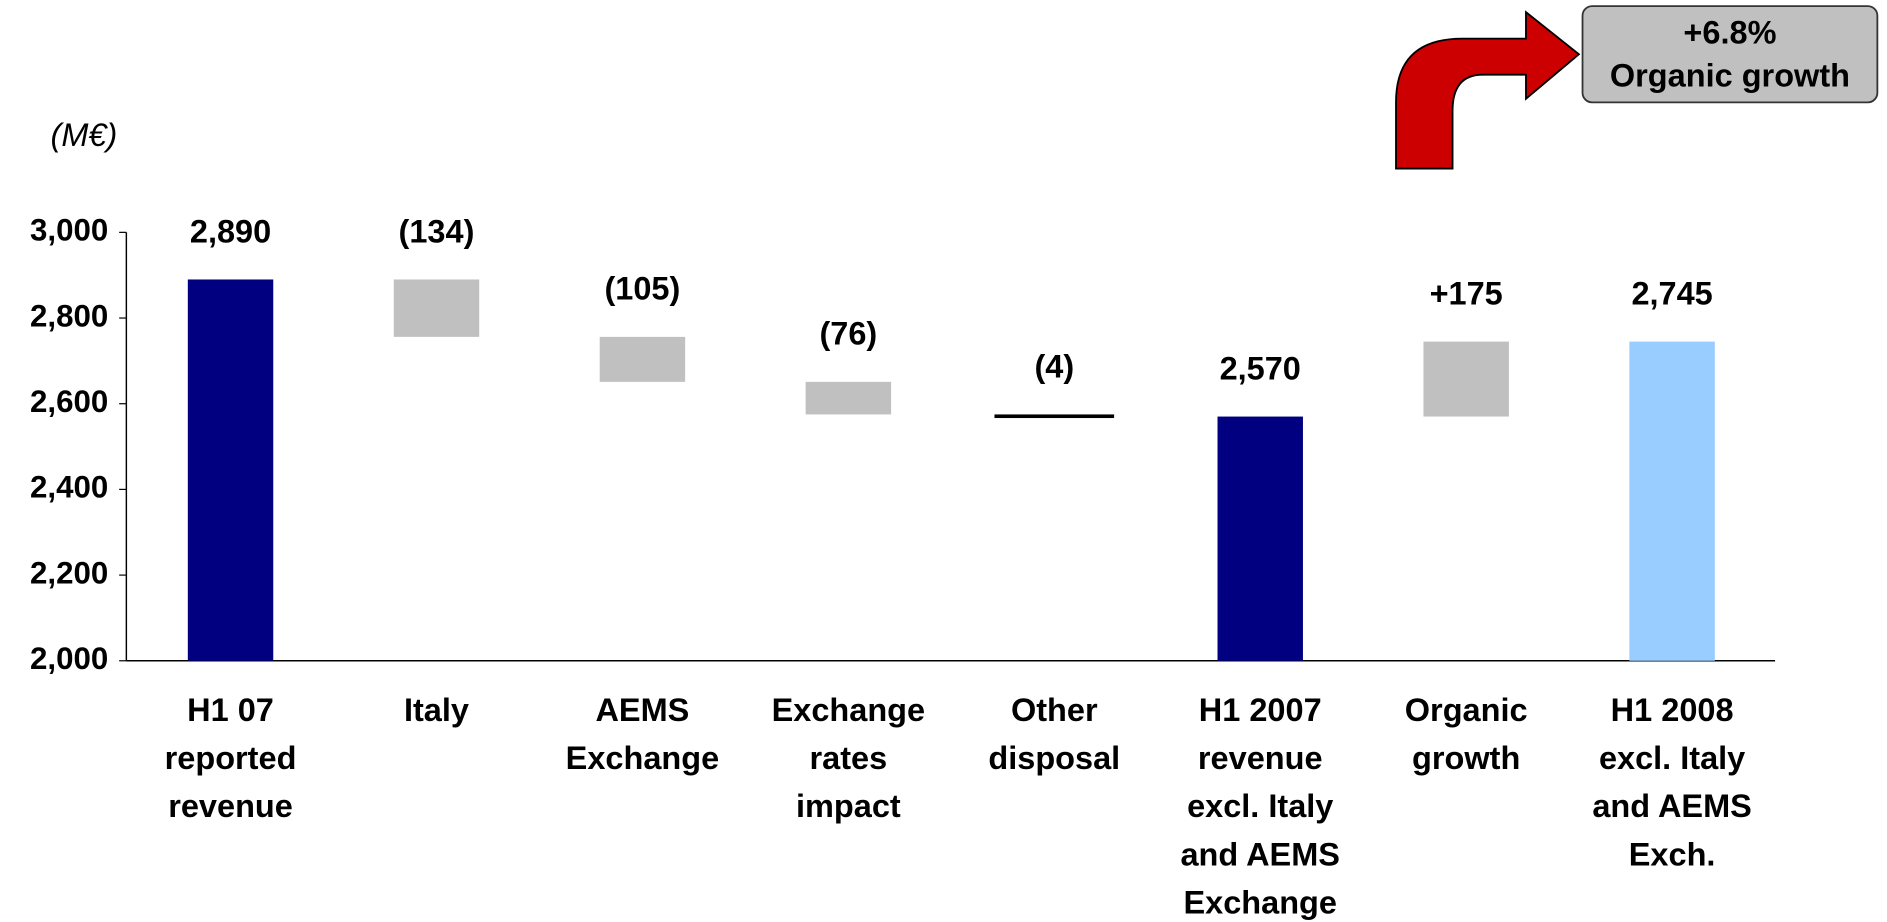  Describe the element at coordinates (848, 334) in the screenshot. I see `value-label: (76)` at that location.